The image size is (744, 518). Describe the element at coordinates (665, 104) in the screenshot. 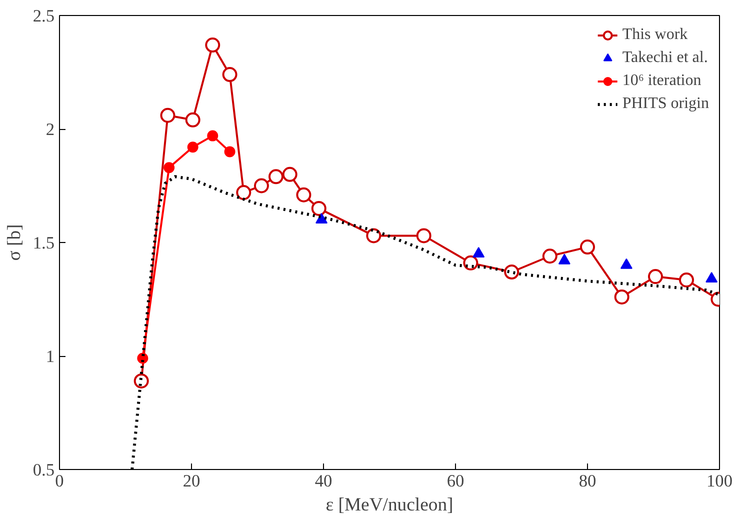

I see `legend-label: PHITS origin` at that location.